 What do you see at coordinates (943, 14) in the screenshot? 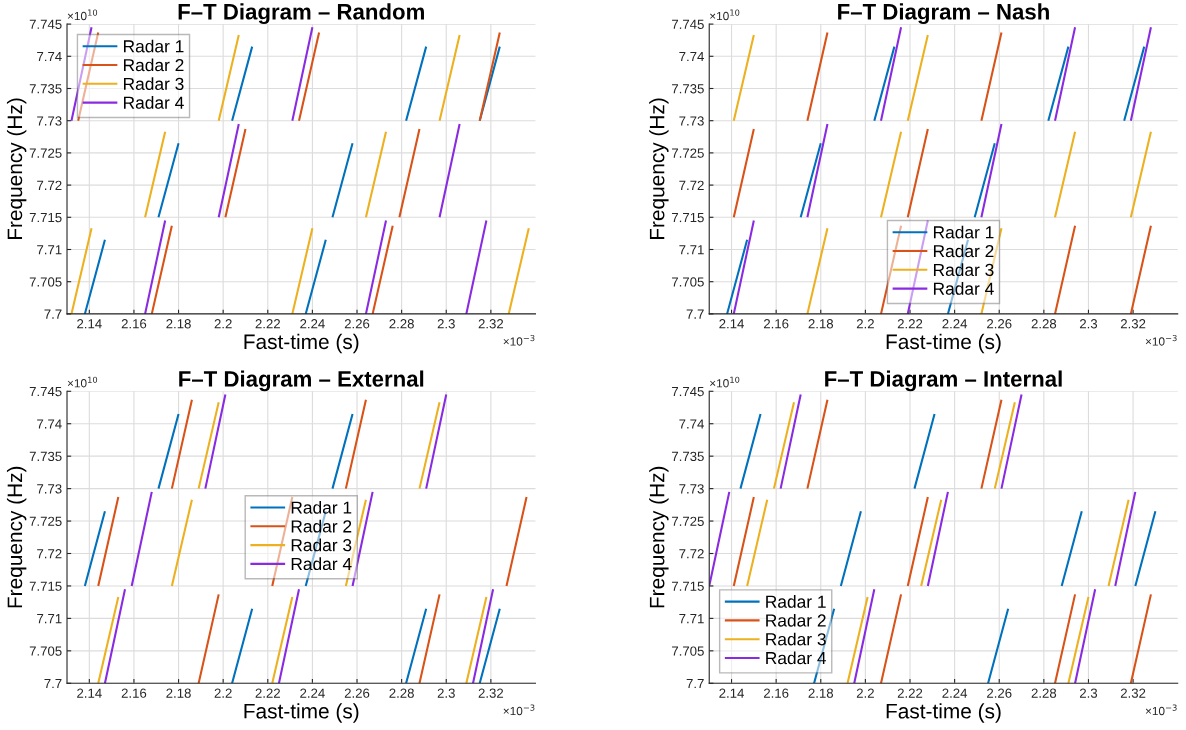
I see `chart-title: F–T Diagram – Nash` at bounding box center [943, 14].